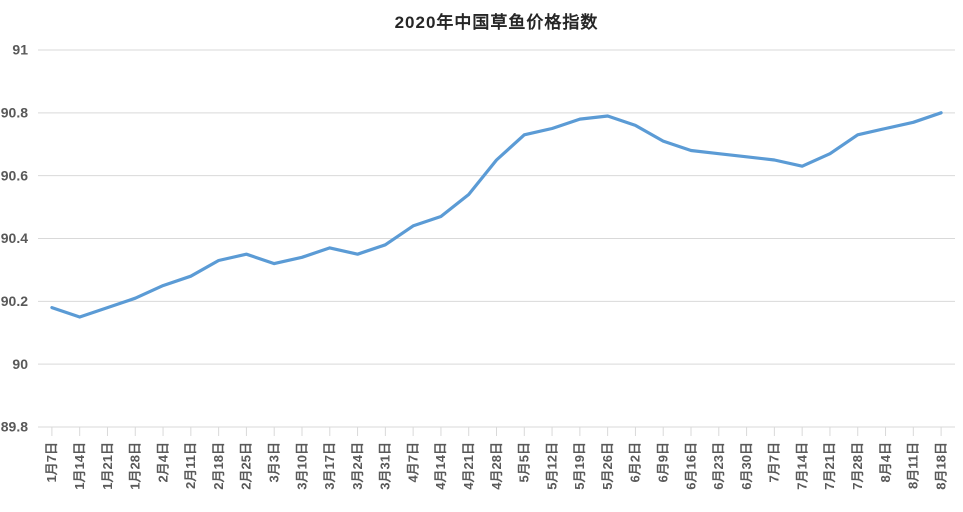 The height and width of the screenshot is (512, 963). What do you see at coordinates (579, 466) in the screenshot?
I see `x-axis-tick-label: 5月19日` at bounding box center [579, 466].